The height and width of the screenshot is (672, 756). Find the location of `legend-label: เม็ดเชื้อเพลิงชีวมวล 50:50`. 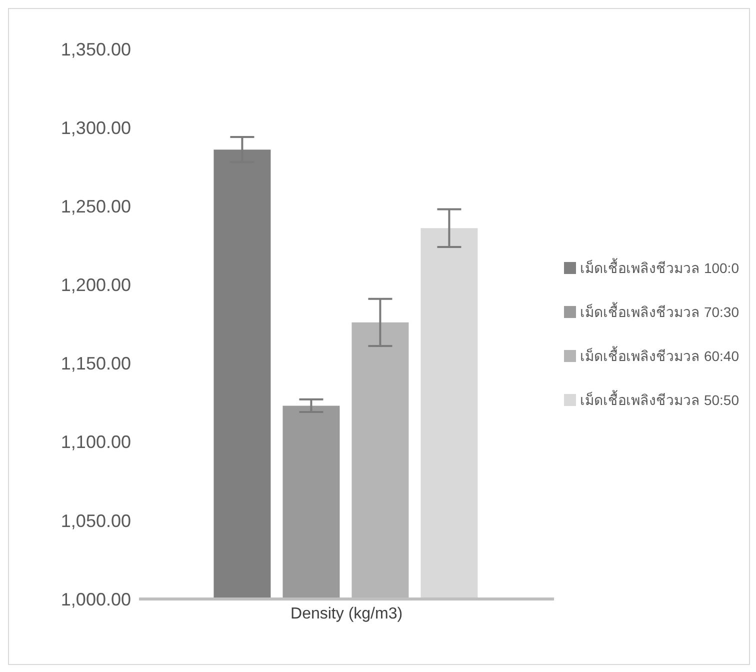

legend-label: เม็ดเชื้อเพลิงชีวมวล 50:50 is located at coordinates (659, 399).